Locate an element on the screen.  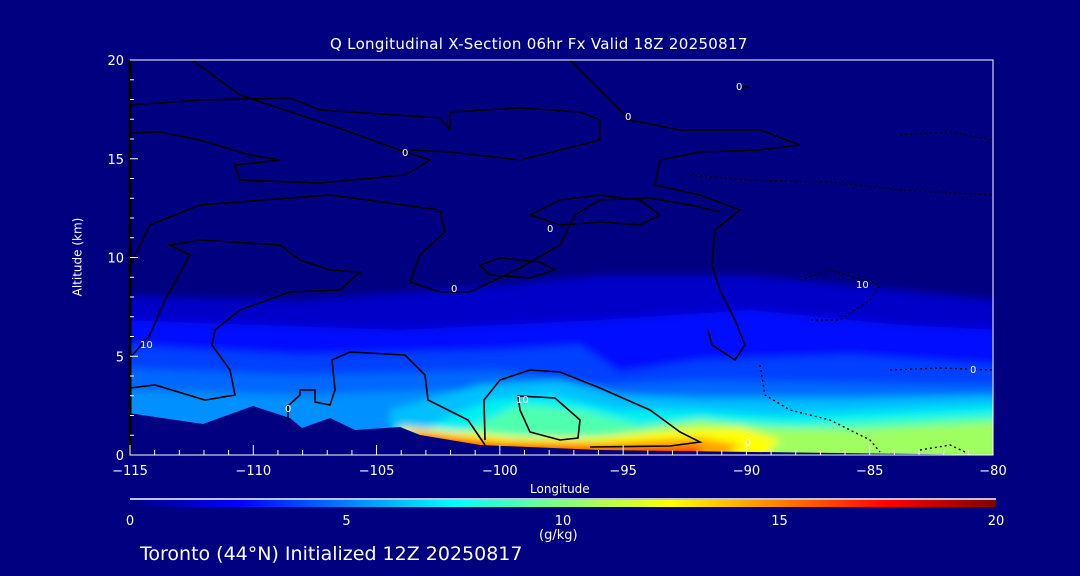
x-tick-label: −80 is located at coordinates (992, 471).